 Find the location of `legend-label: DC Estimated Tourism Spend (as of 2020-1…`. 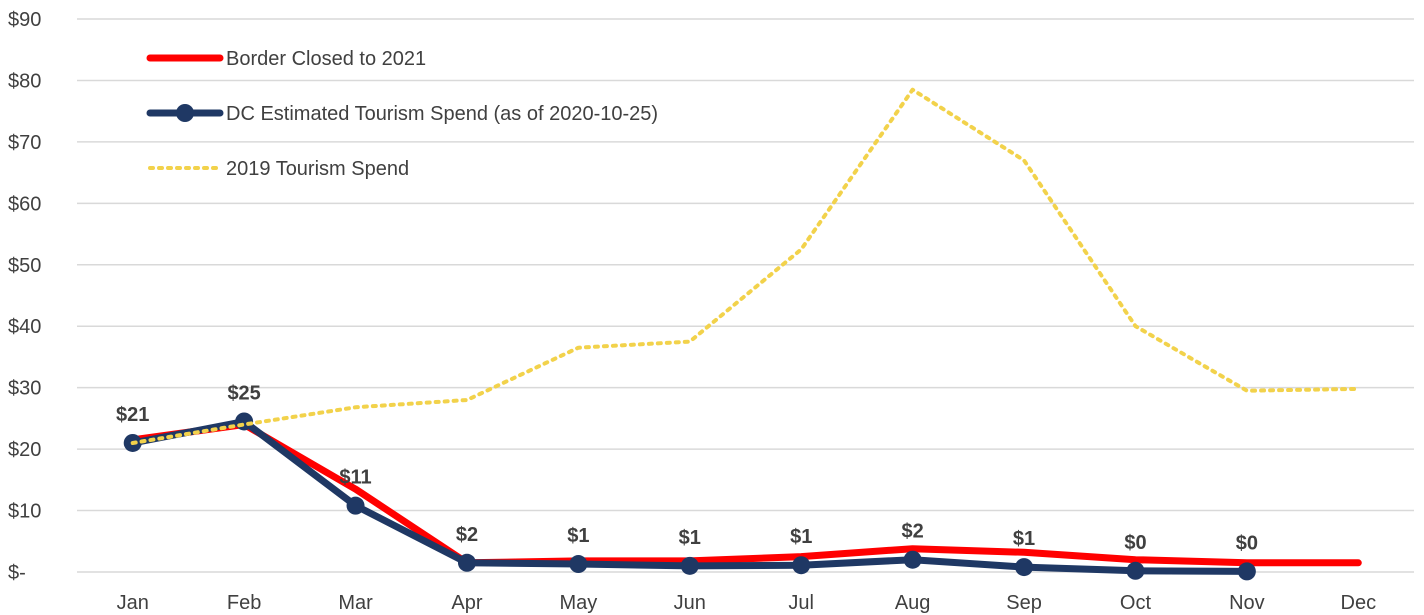

legend-label: DC Estimated Tourism Spend (as of 2020-1… is located at coordinates (442, 114).